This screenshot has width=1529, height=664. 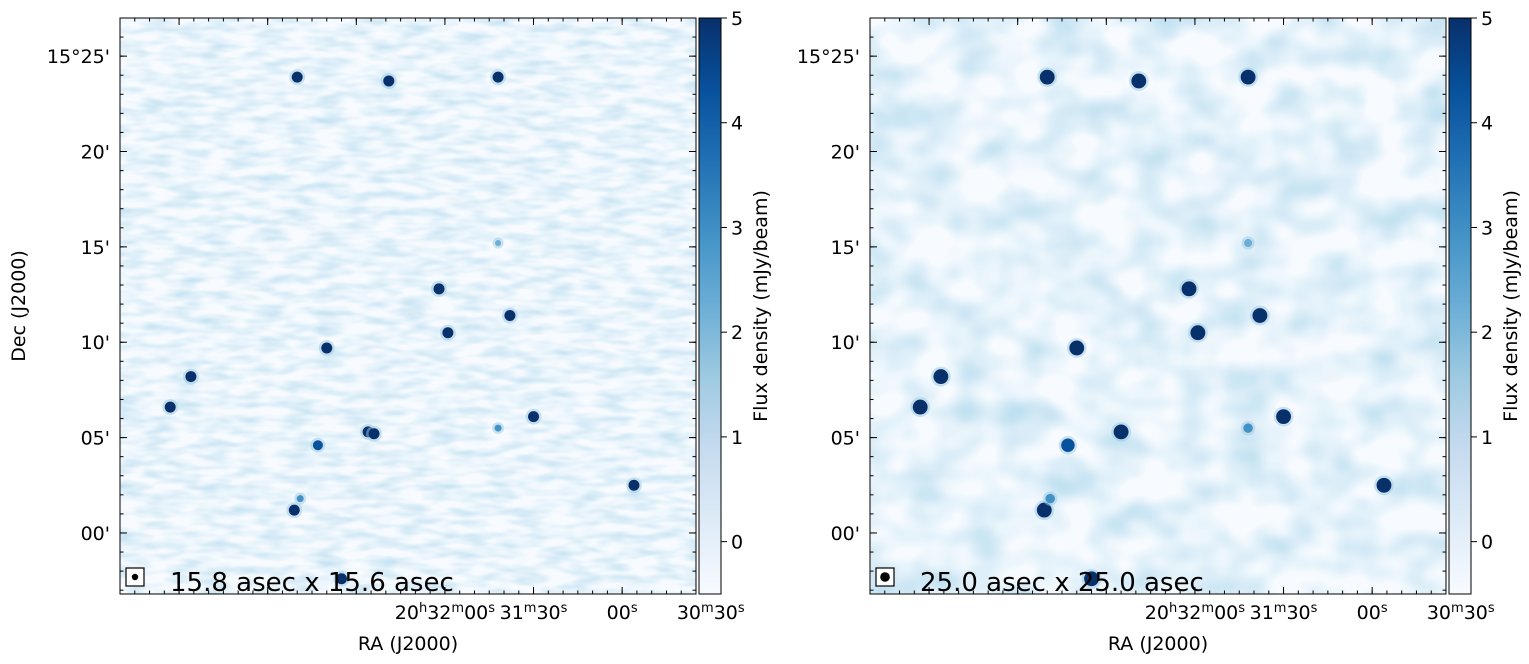 I want to click on colorbar-tick-label-2: 3, so click(x=737, y=228).